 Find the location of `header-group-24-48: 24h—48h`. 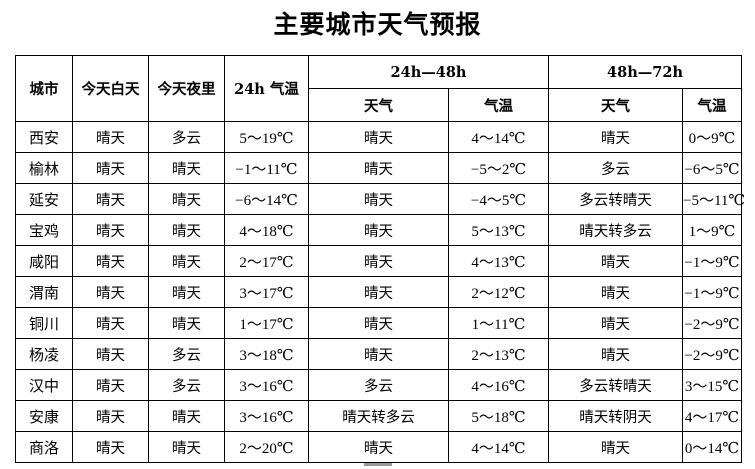

header-group-24-48: 24h—48h is located at coordinates (428, 72).